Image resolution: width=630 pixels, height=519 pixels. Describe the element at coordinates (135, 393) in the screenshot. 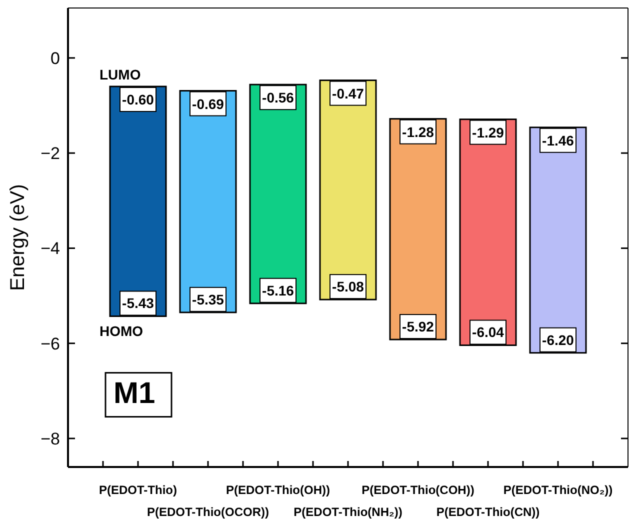

I see `annotation: M1` at that location.